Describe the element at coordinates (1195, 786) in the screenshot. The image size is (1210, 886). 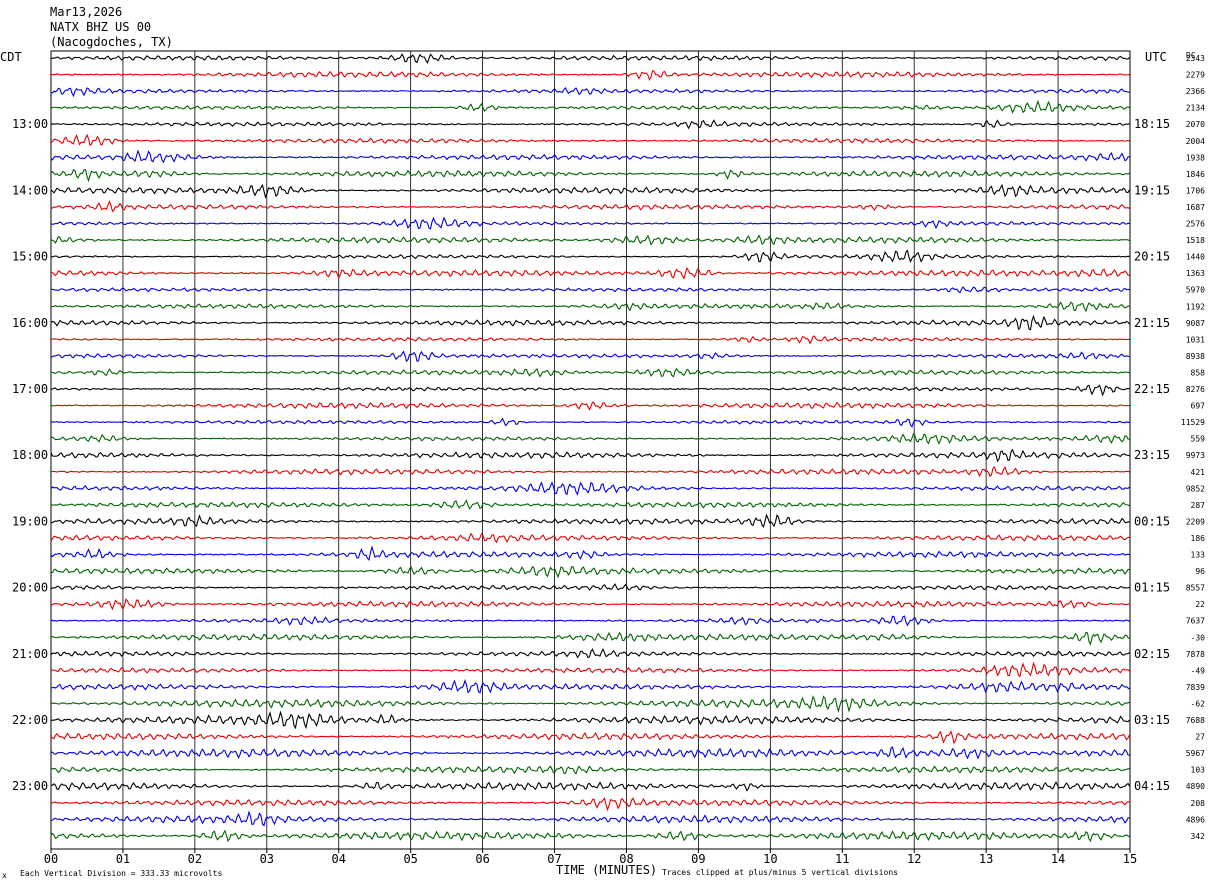
I see `dc-offset-label: 4890` at that location.